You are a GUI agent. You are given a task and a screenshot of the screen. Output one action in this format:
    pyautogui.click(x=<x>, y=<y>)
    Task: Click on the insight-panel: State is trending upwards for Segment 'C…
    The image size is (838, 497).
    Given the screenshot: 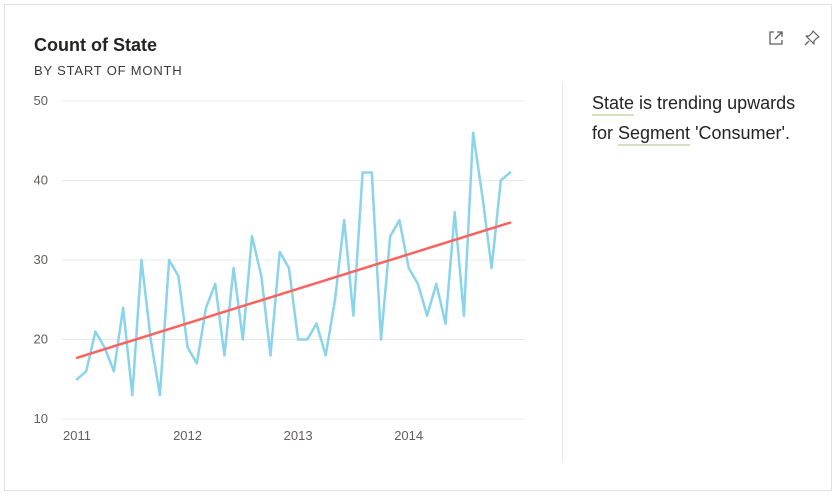 What is the action you would take?
    pyautogui.click(x=704, y=118)
    